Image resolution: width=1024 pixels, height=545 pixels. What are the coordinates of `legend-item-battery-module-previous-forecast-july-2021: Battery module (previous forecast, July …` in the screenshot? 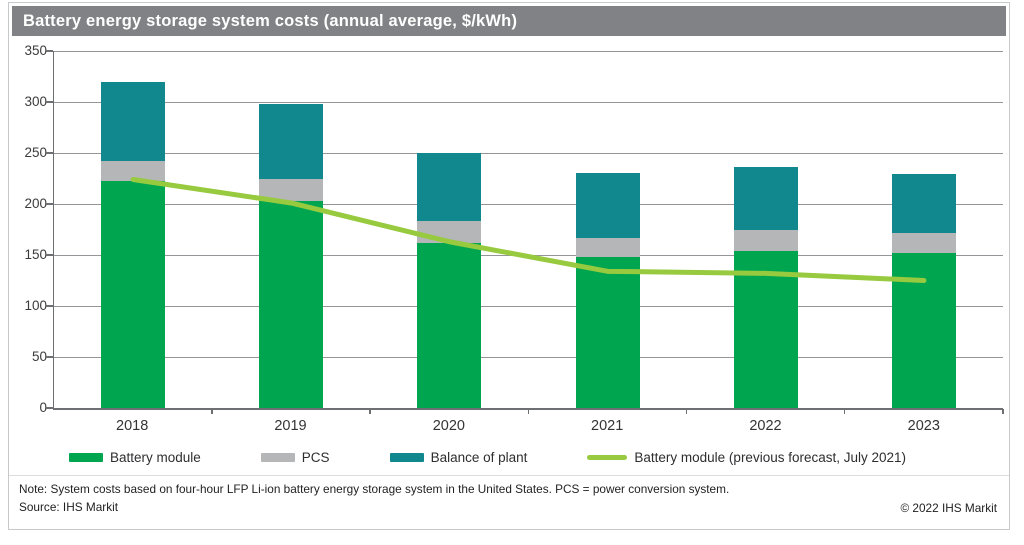 It's located at (746, 457).